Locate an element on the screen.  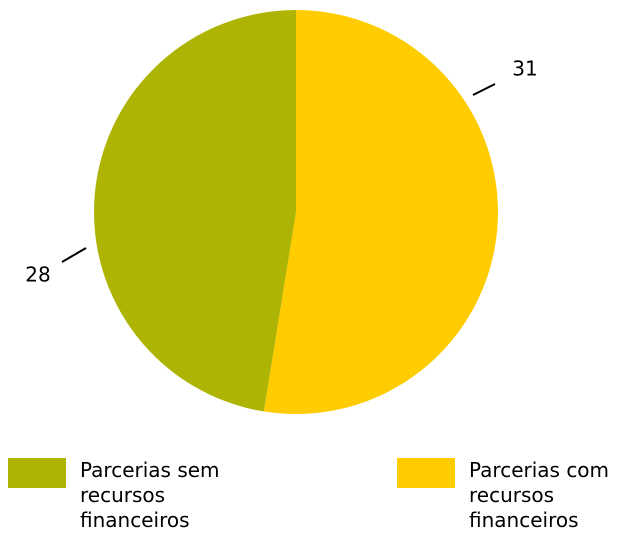
legend-item: Parcerias com recursos financeiros is located at coordinates (519, 495).